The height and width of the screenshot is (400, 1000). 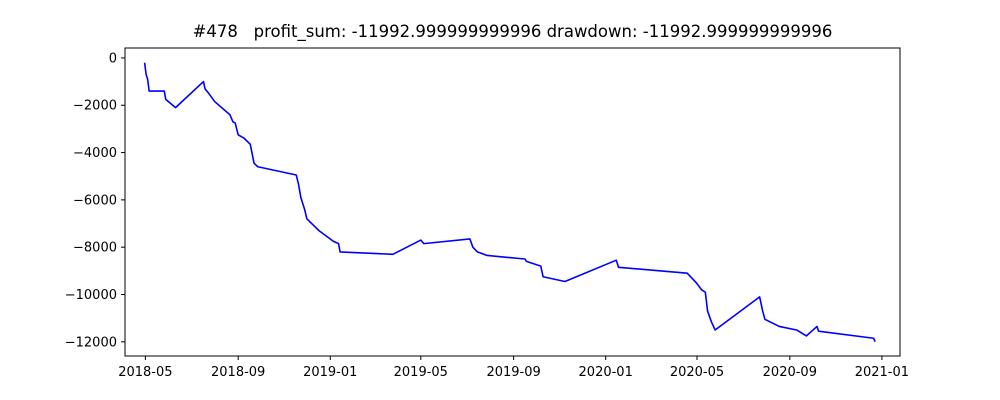 What do you see at coordinates (95, 153) in the screenshot?
I see `y-tick-label: −4000` at bounding box center [95, 153].